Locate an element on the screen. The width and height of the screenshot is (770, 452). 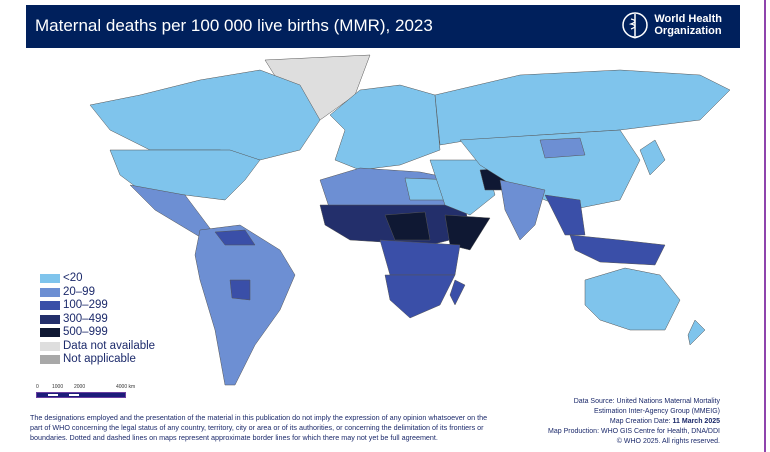
south-america is located at coordinates (245, 305).